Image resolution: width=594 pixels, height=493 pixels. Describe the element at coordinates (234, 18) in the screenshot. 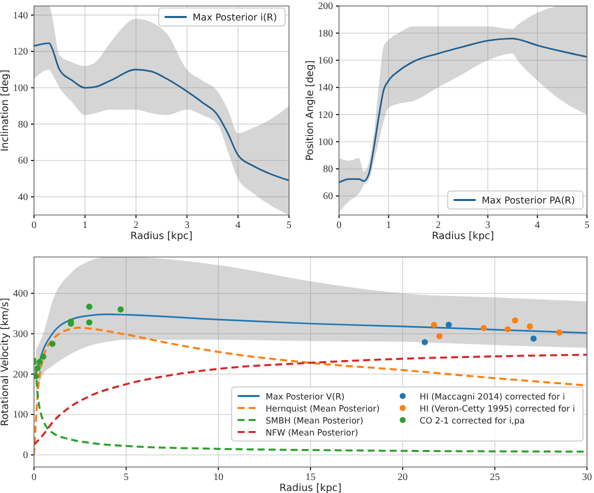

I see `legend-label: Max Posterior i(R)` at that location.